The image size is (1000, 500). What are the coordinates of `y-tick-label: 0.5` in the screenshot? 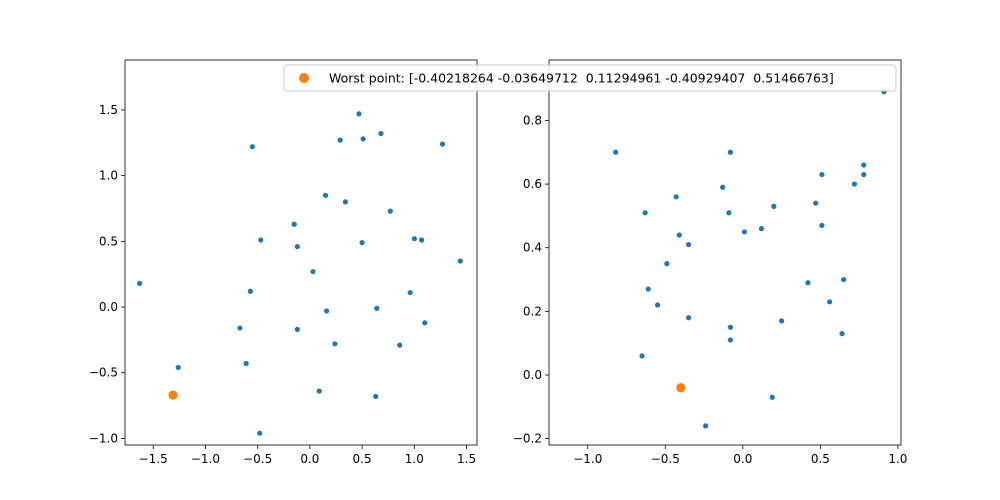 It's located at (108, 241).